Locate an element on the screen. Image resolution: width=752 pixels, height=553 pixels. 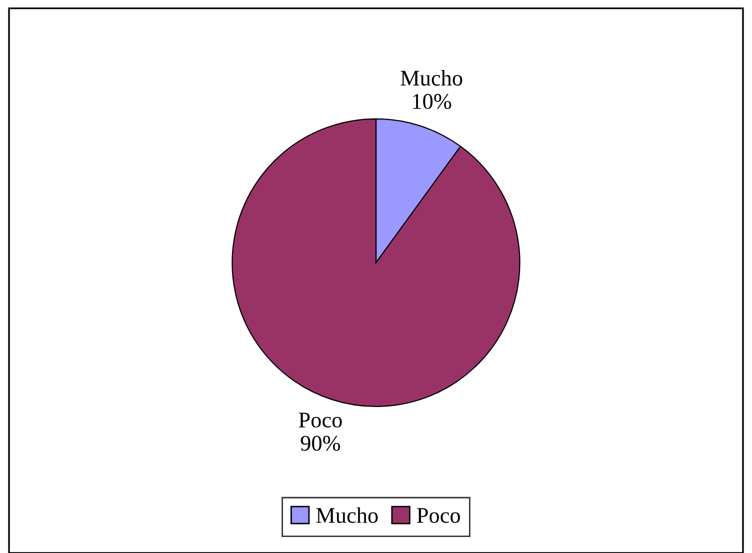
data-label: 90% is located at coordinates (320, 443).